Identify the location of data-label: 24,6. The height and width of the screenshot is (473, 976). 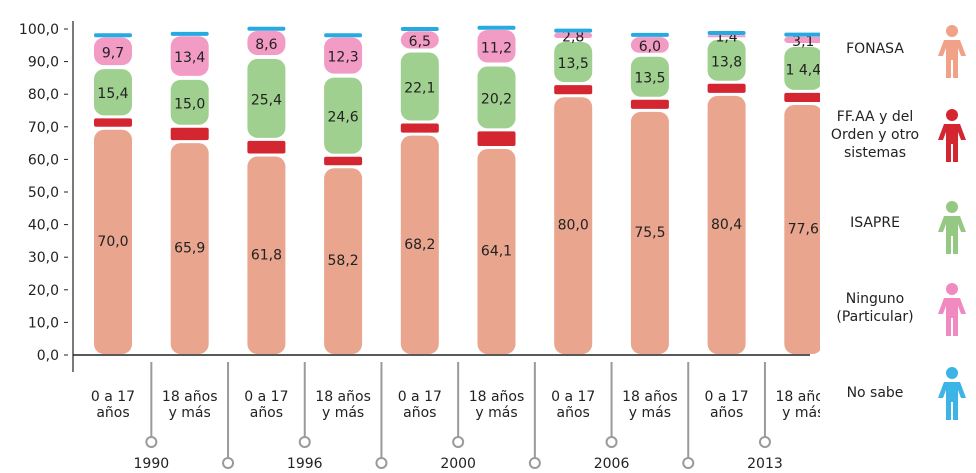
(343, 118).